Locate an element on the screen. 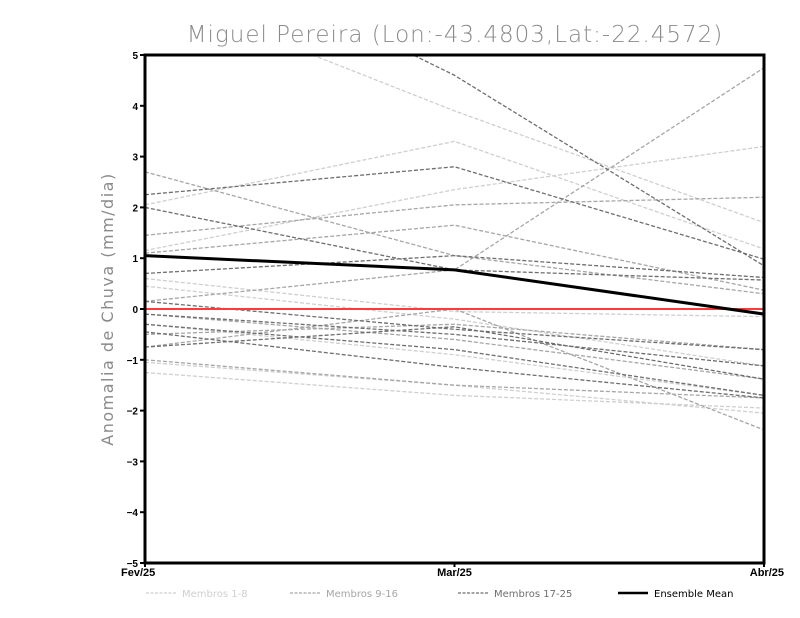 This screenshot has width=800, height=618. legend-label: Membros 1-8 is located at coordinates (215, 594).